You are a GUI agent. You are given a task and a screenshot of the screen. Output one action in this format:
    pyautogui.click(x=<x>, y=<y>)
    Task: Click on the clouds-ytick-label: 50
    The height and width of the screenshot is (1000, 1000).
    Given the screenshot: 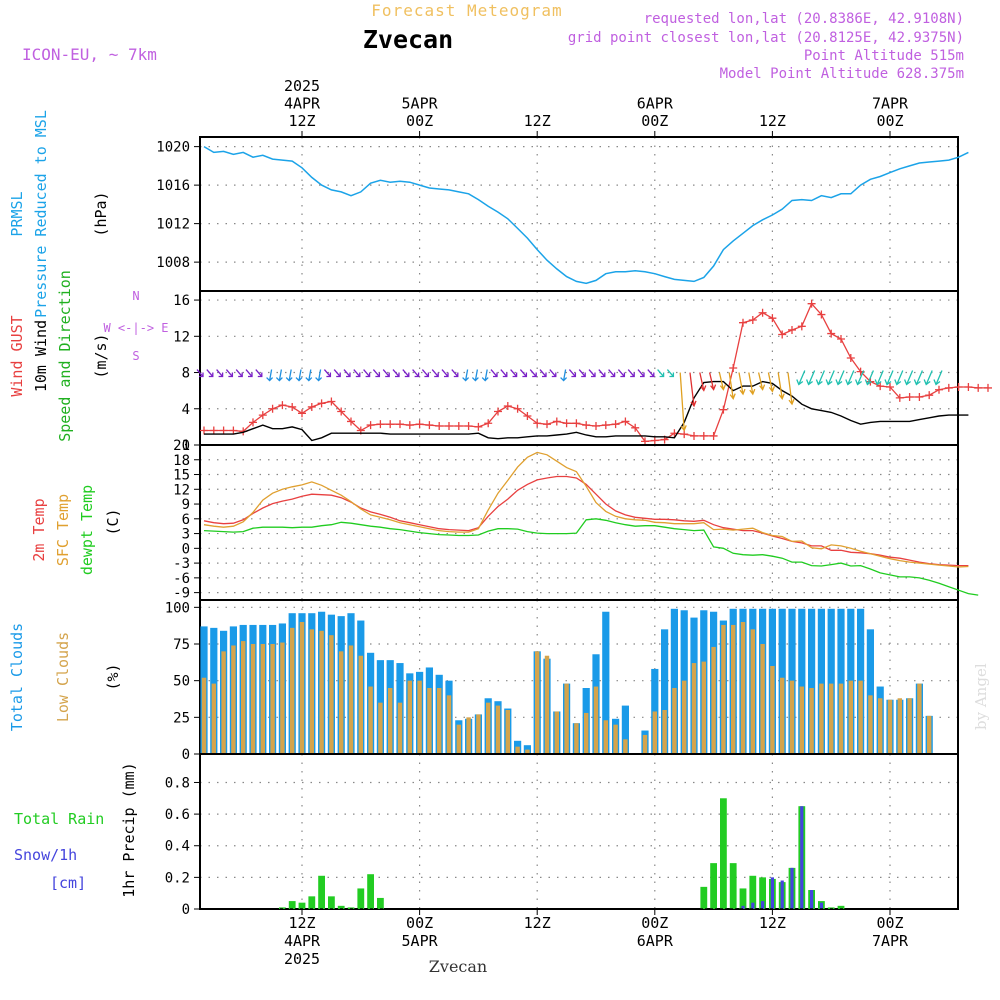 What is the action you would take?
    pyautogui.click(x=181, y=682)
    